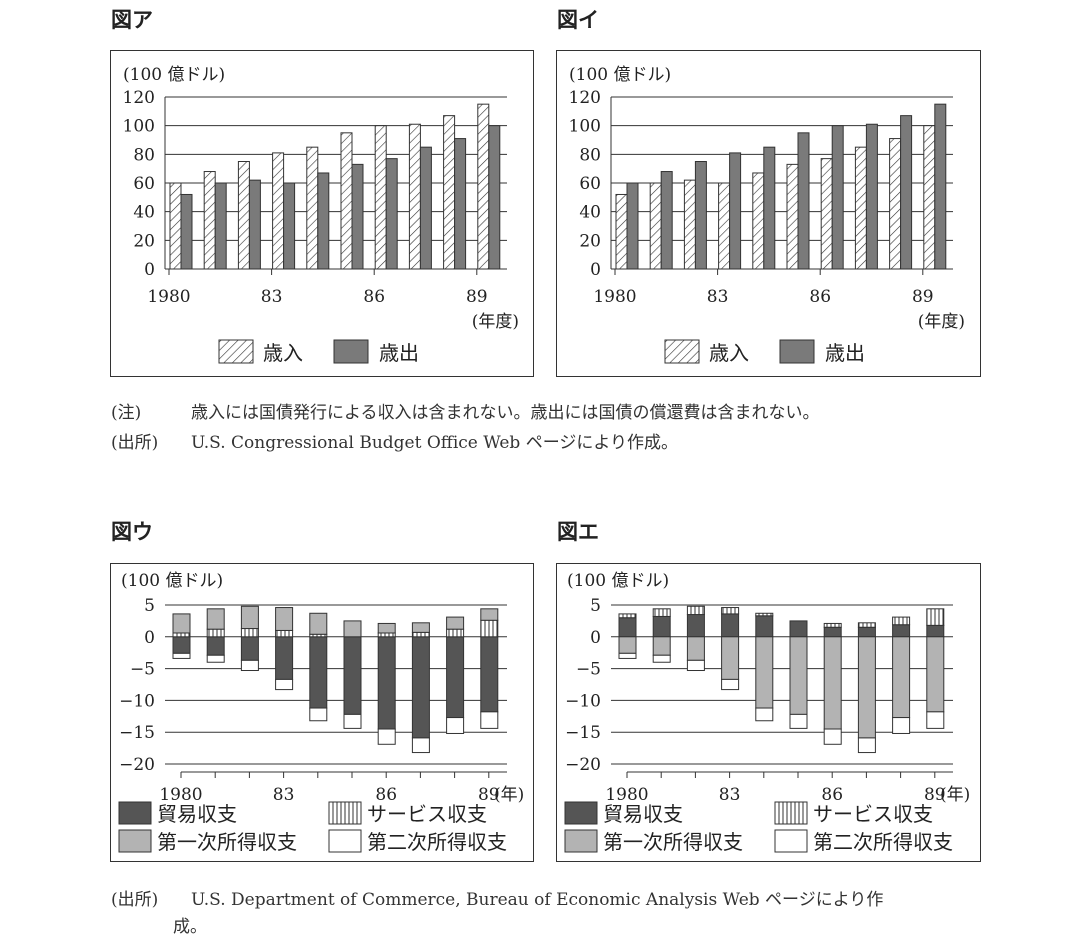 Image resolution: width=1082 pixels, height=937 pixels. Describe the element at coordinates (437, 842) in the screenshot. I see `legend-label: 第二次所得収支` at that location.